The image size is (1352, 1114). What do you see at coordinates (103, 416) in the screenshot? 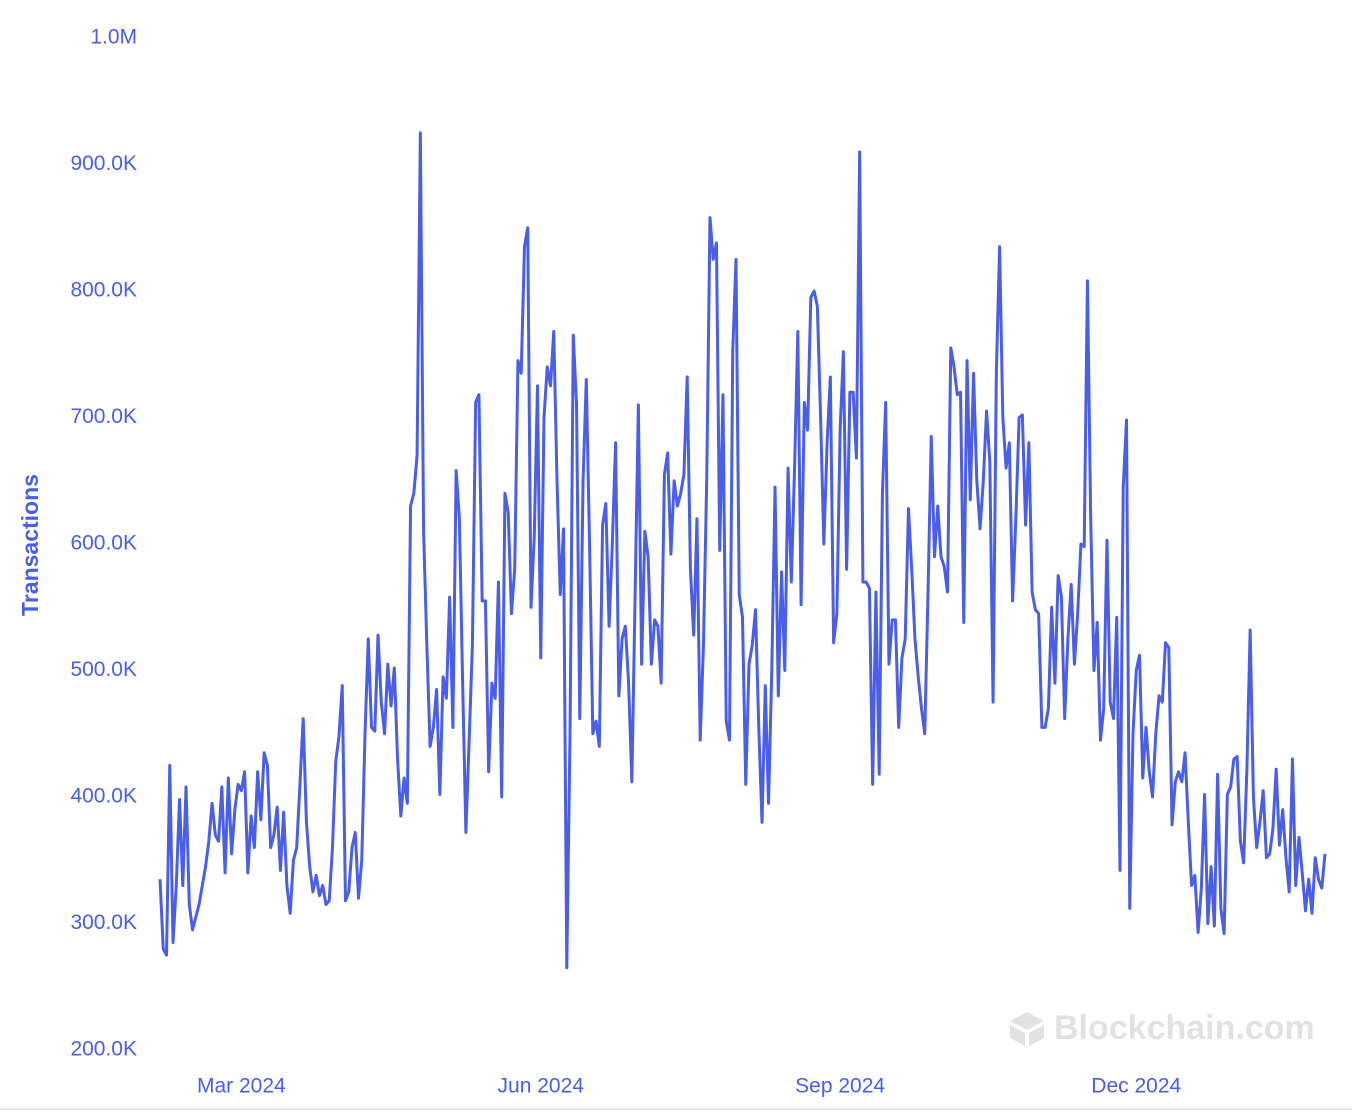
I see `y-tick-label: 700.0K` at bounding box center [103, 416].